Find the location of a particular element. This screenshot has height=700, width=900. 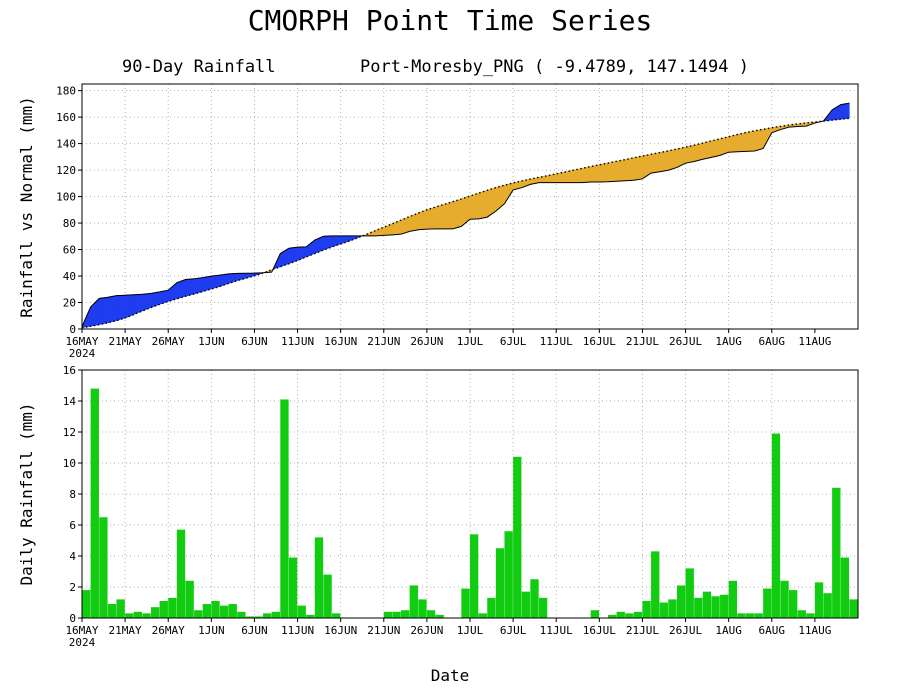

x-tick-label: 26MAY is located at coordinates (168, 341).